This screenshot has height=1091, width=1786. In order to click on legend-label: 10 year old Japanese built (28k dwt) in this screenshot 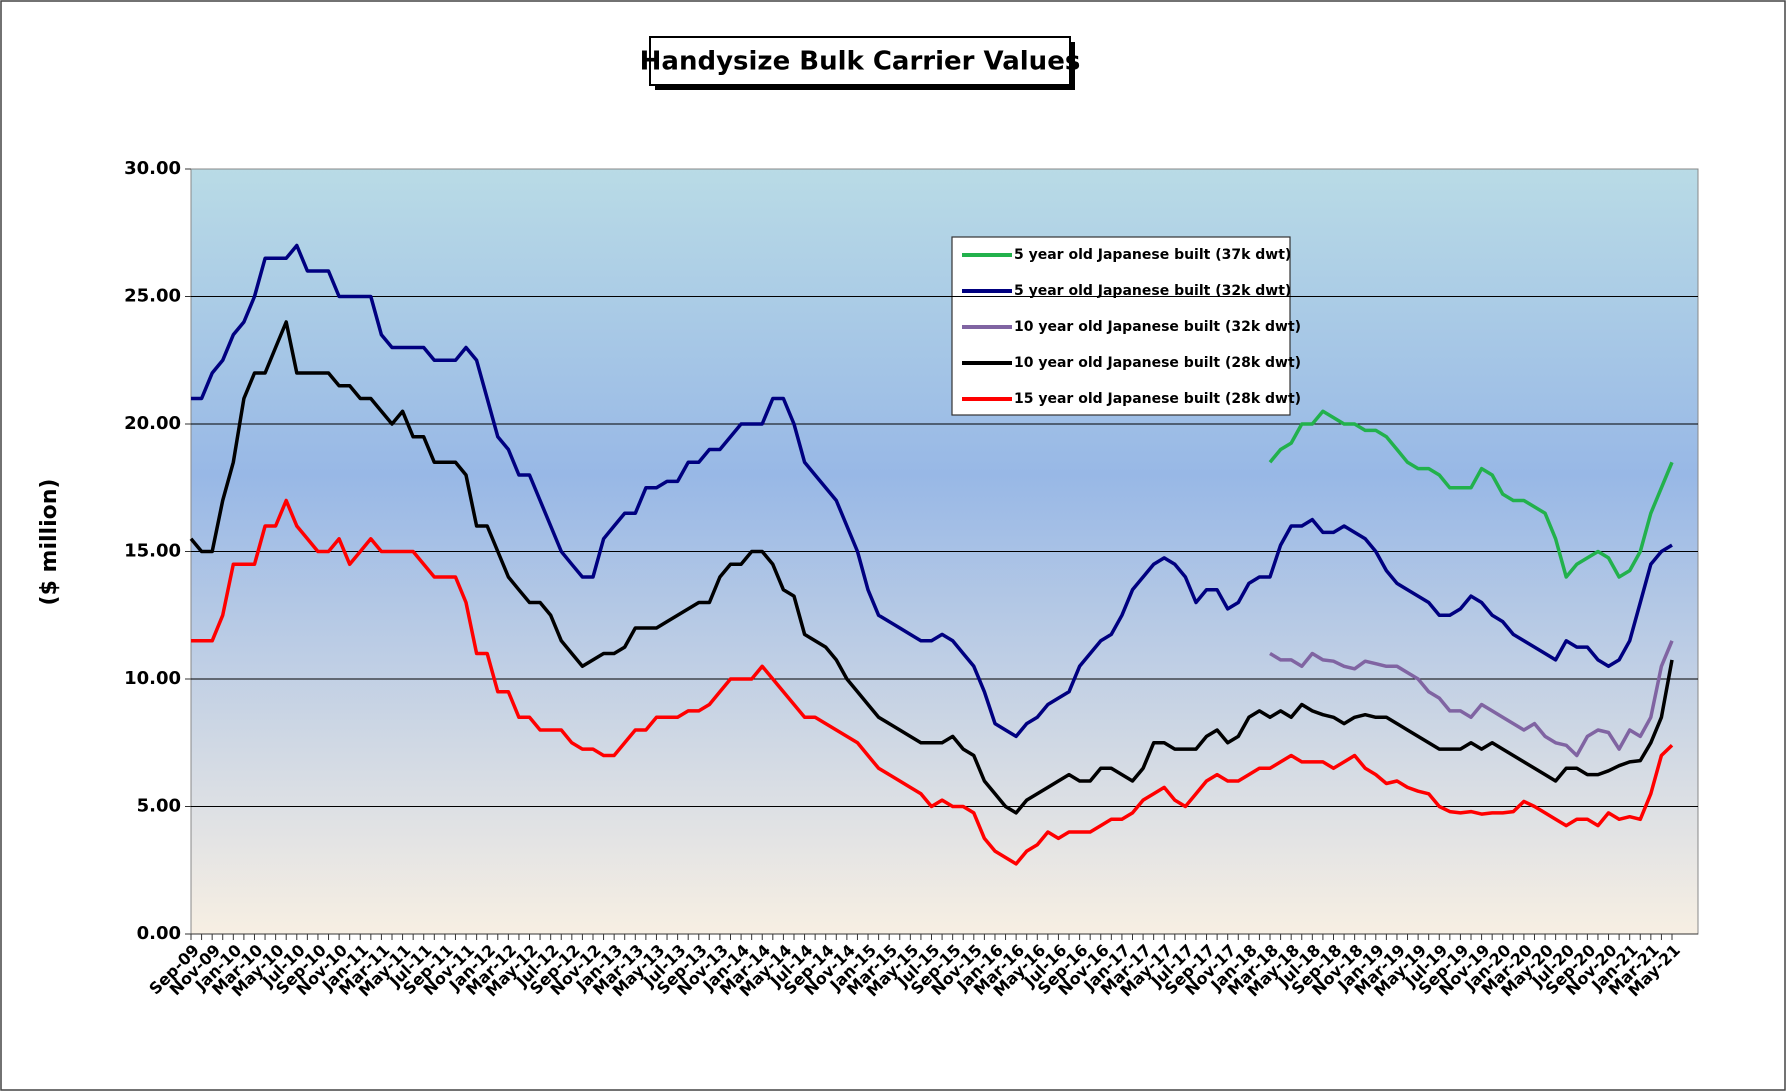, I will do `click(1157, 363)`.